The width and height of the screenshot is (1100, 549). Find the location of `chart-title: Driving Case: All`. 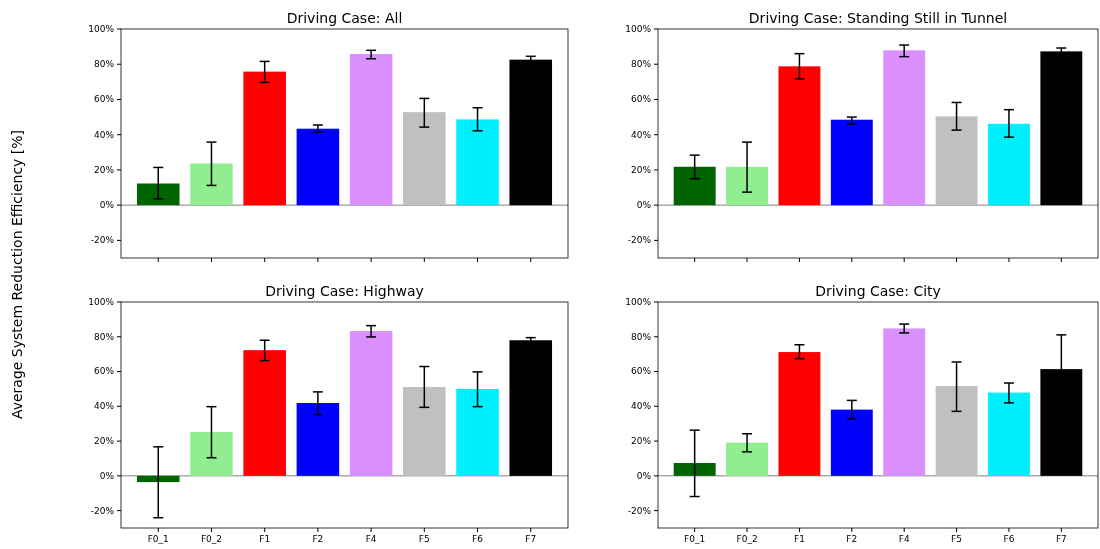

chart-title: Driving Case: All is located at coordinates (344, 18).